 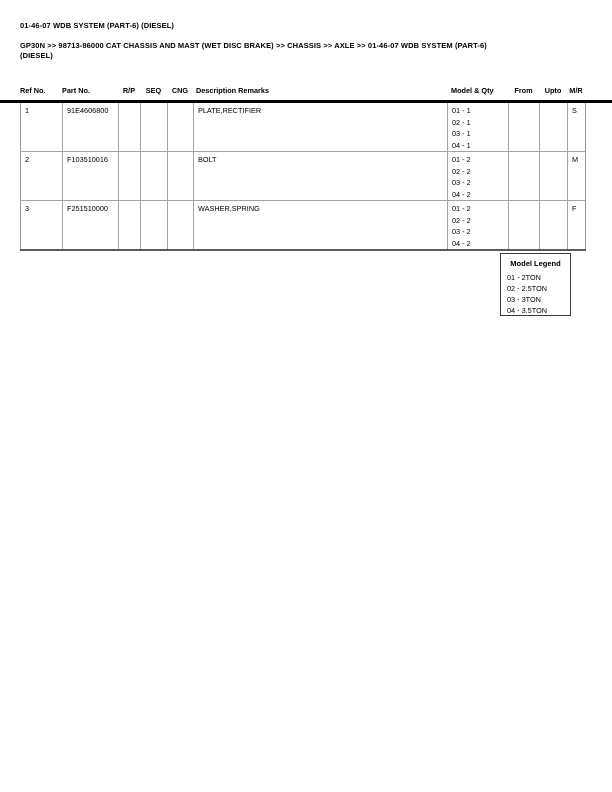 I want to click on legend-item: 04 - 3.5TON, so click(x=527, y=310).